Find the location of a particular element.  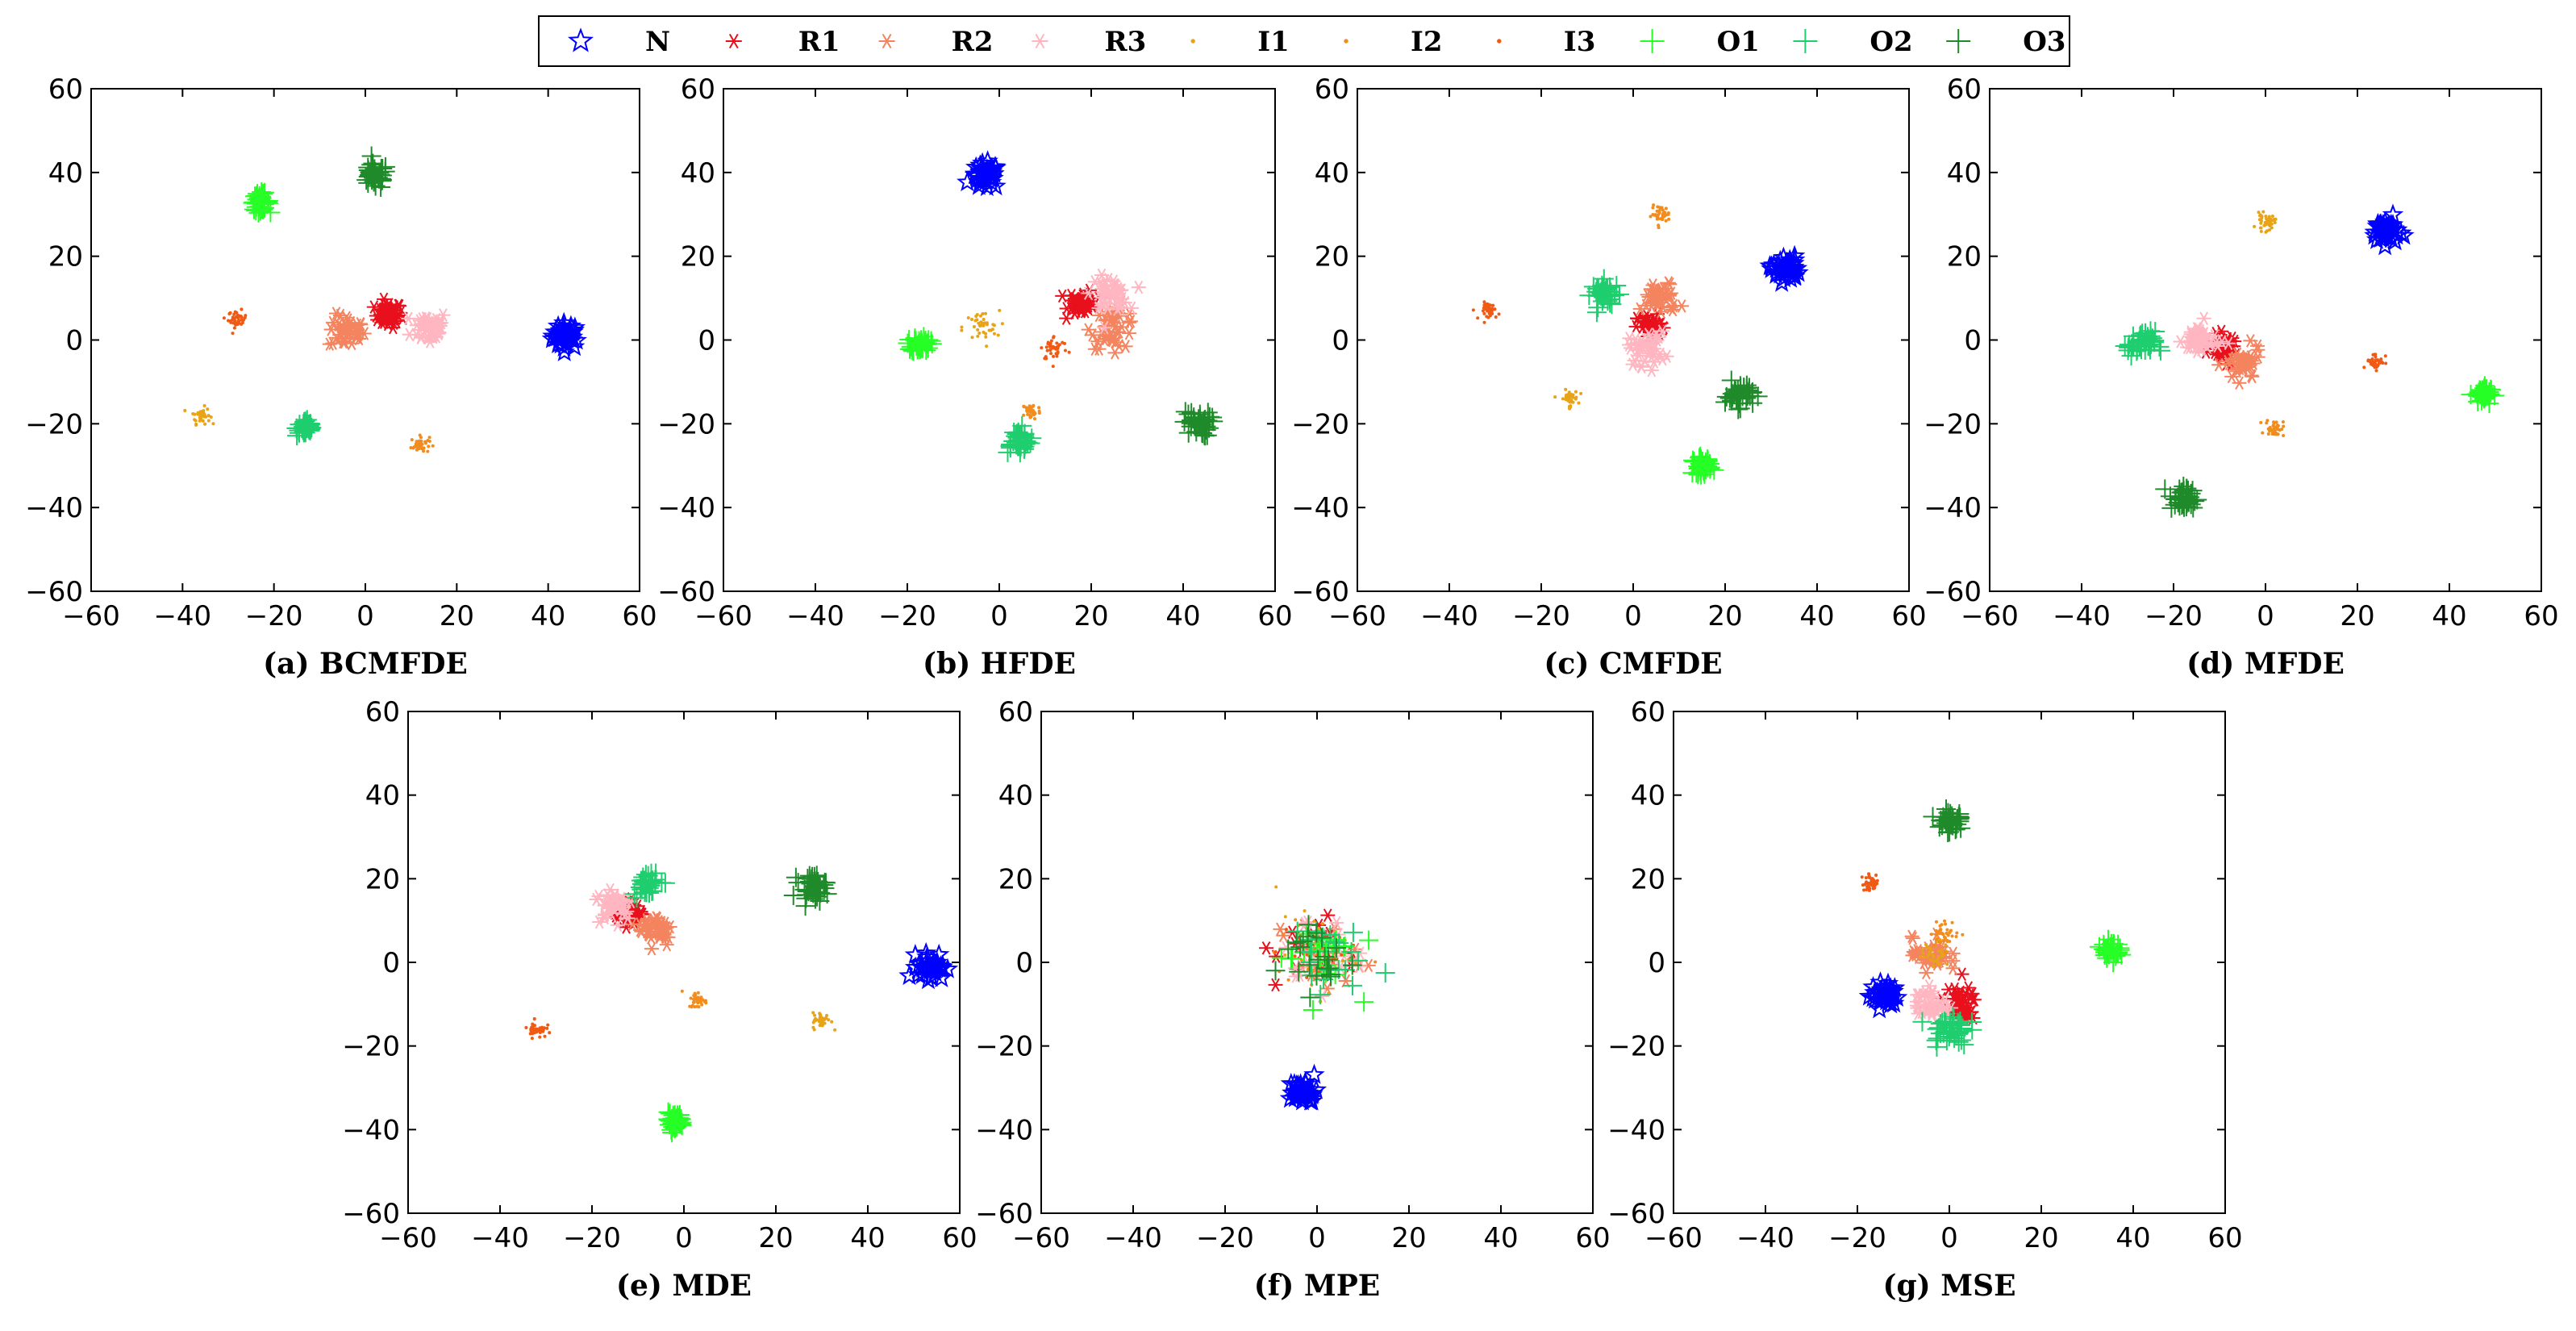

x-tick-label: 20 is located at coordinates (1408, 1238).